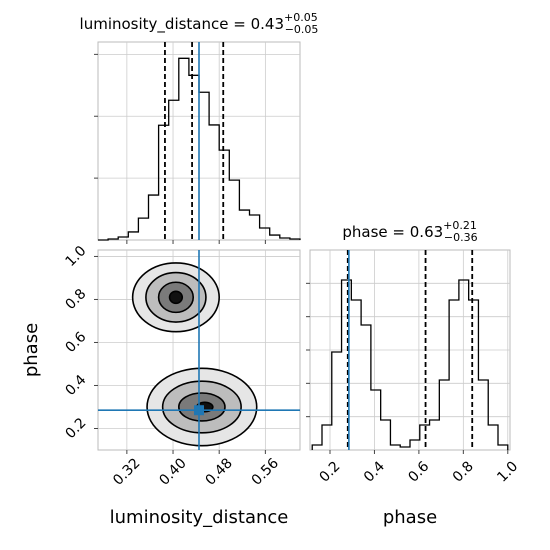 The height and width of the screenshot is (550, 550). What do you see at coordinates (219, 471) in the screenshot?
I see `x-tick-label: 0.48` at bounding box center [219, 471].